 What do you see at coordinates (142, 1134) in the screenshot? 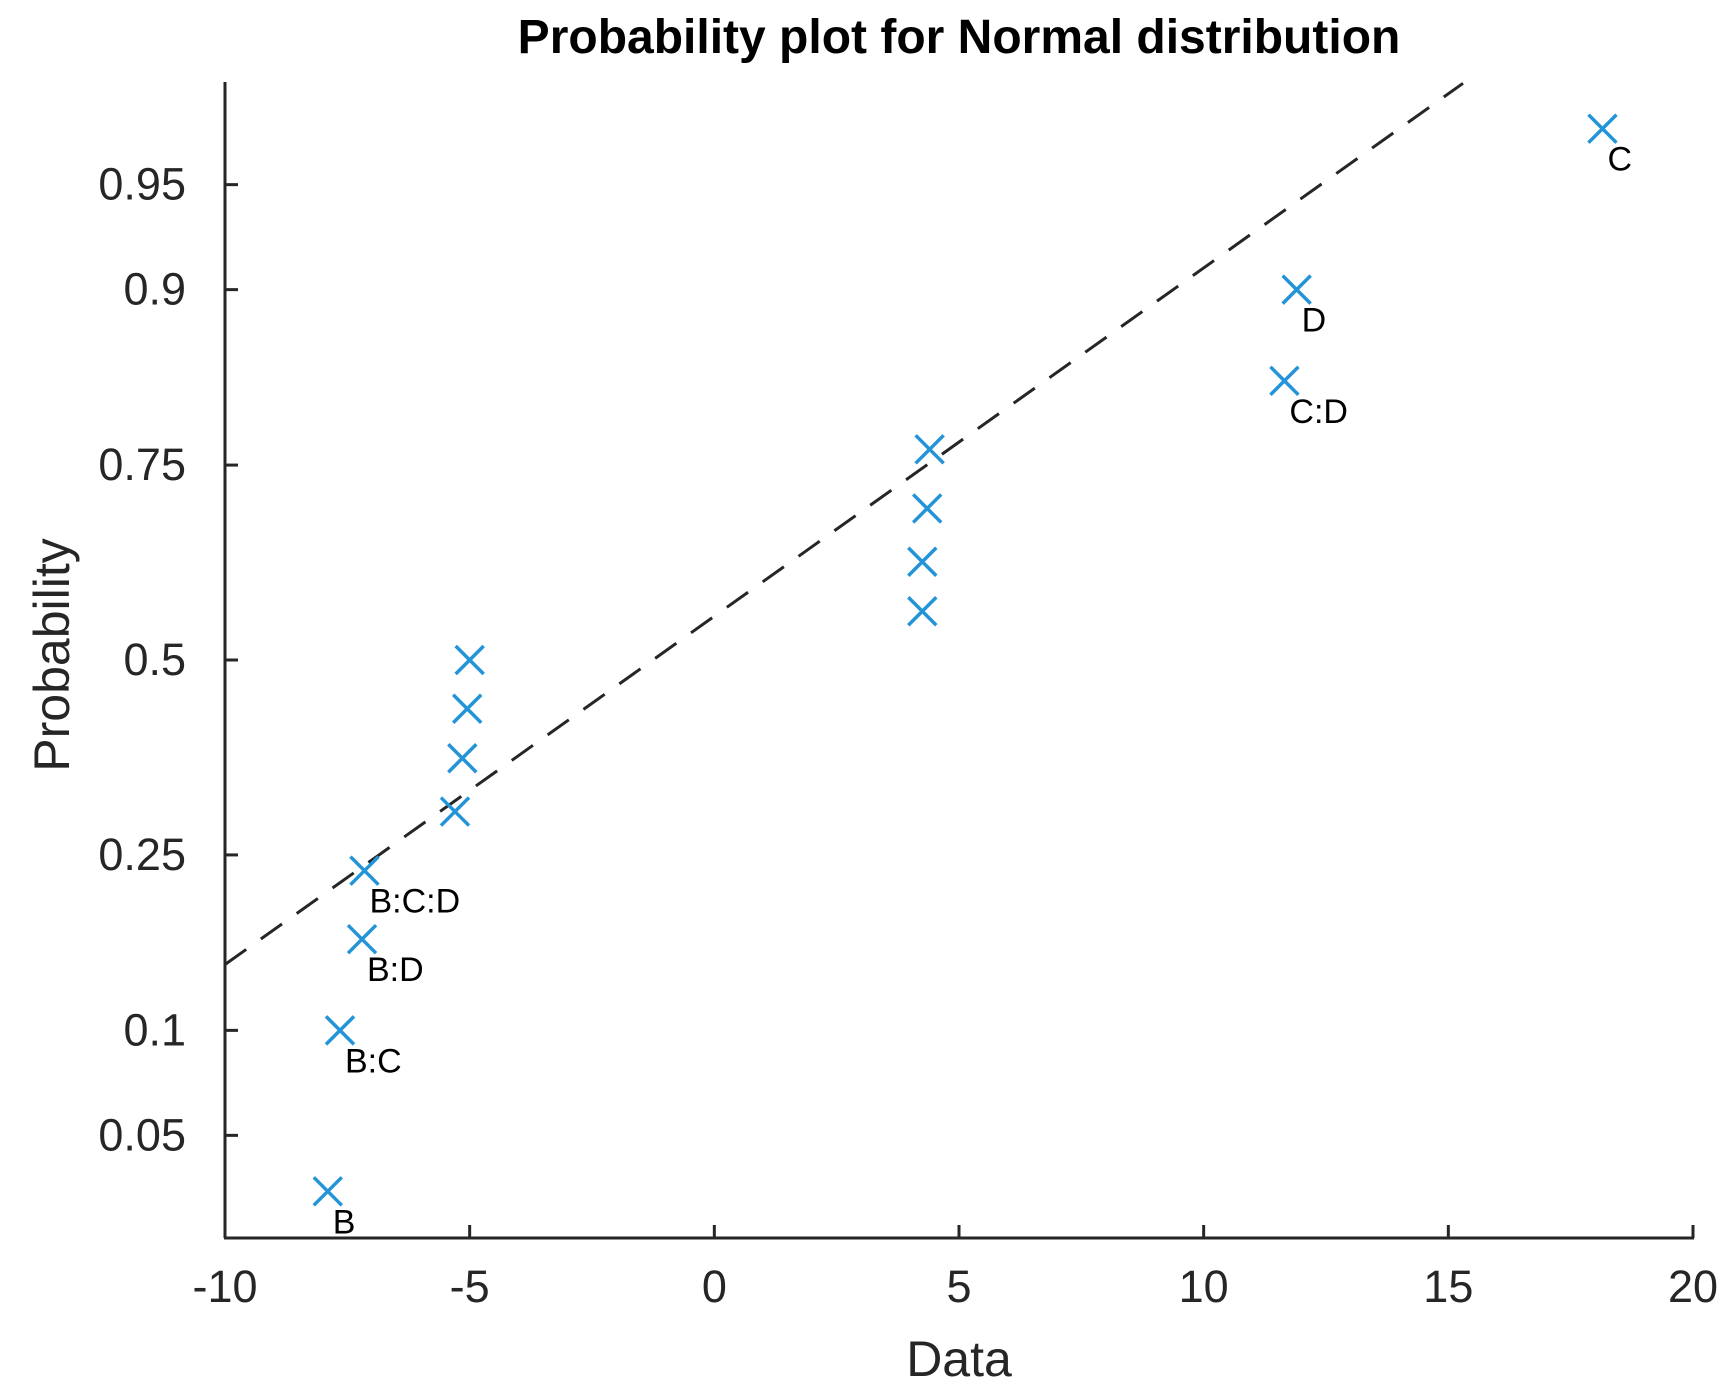
I see `y-tick-label: 0.05` at bounding box center [142, 1134].